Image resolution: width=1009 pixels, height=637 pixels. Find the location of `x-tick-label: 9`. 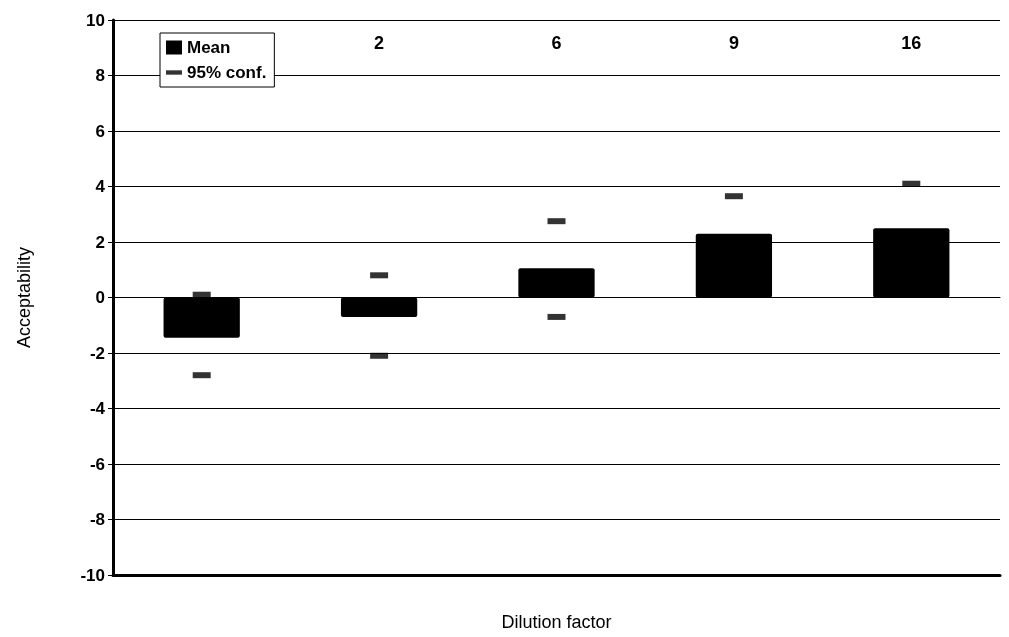

x-tick-label: 9 is located at coordinates (733, 43).